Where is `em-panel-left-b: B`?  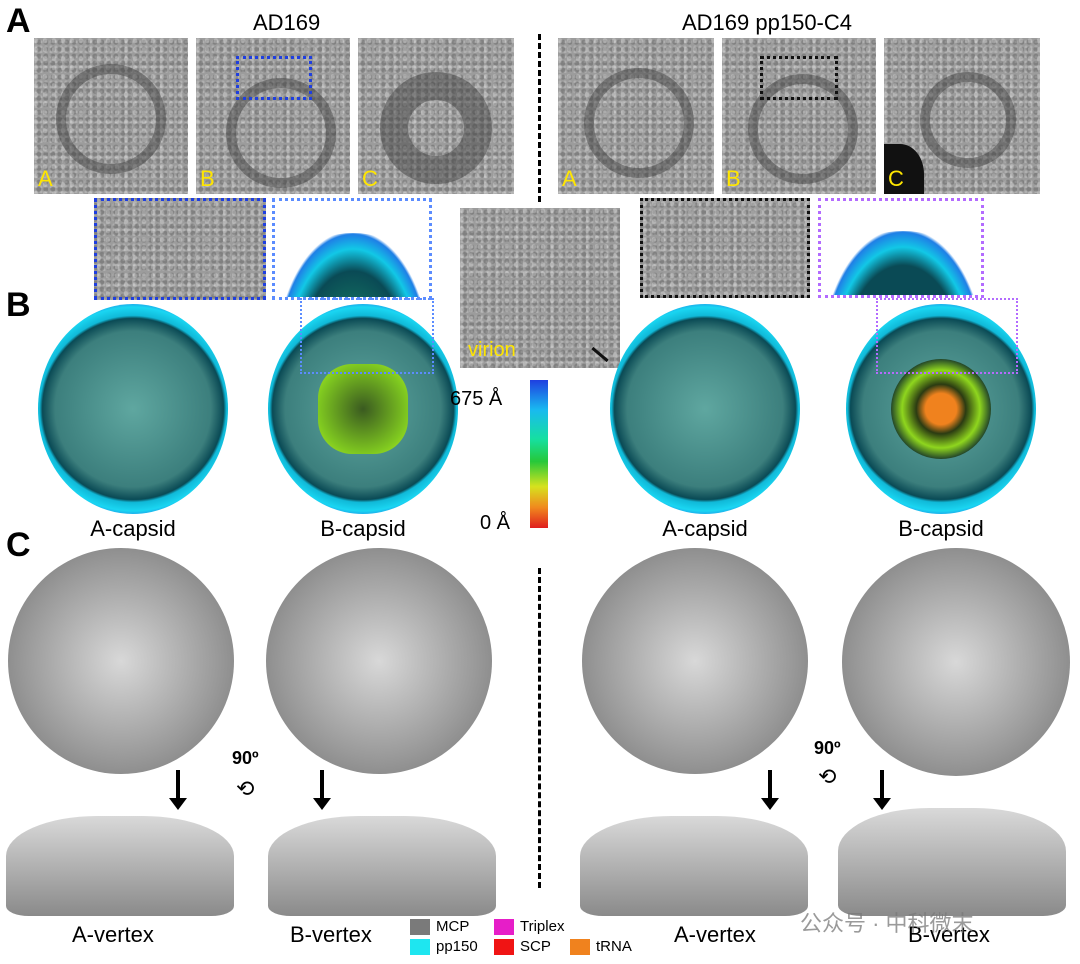 em-panel-left-b: B is located at coordinates (273, 116).